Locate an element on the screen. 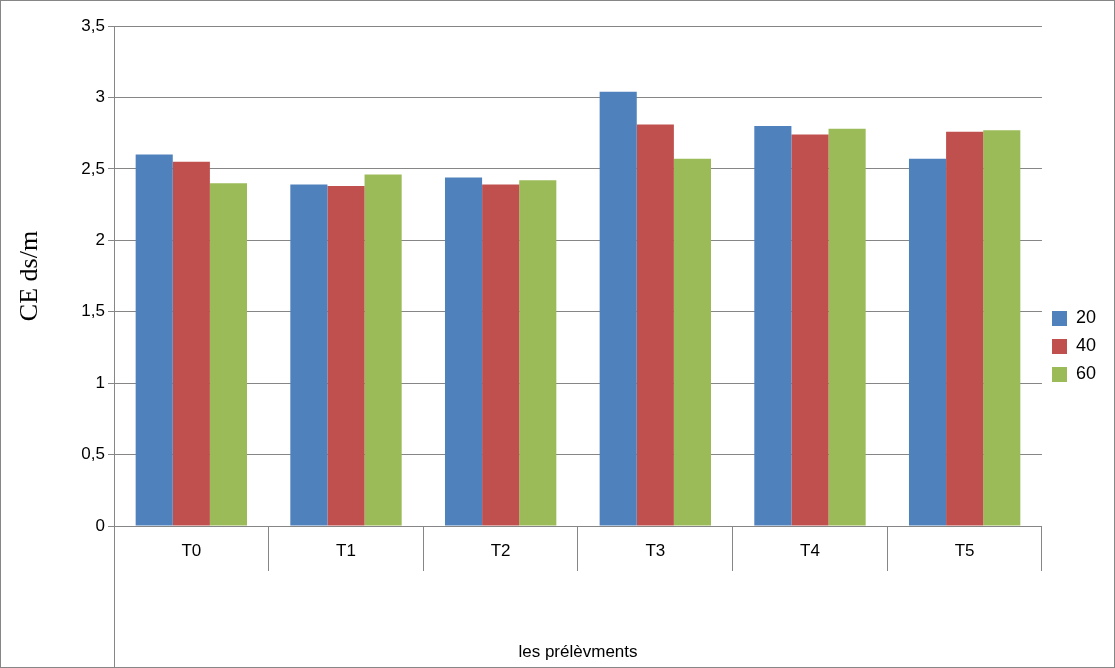 The image size is (1115, 668). legend-label: 20 is located at coordinates (1086, 317).